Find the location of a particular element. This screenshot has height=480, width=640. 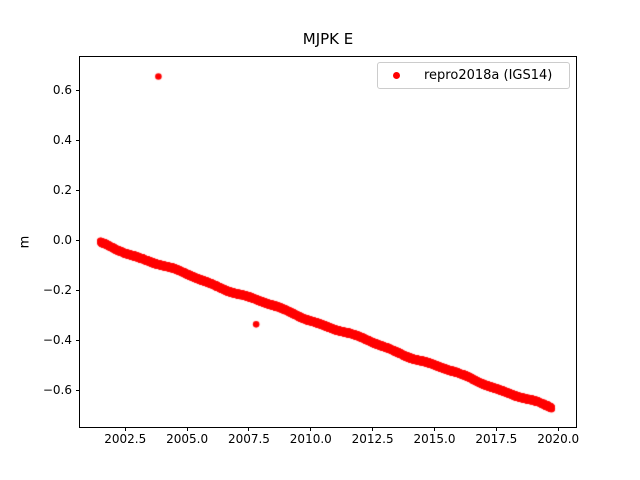

x-tick-label: 2010.0 is located at coordinates (310, 439).